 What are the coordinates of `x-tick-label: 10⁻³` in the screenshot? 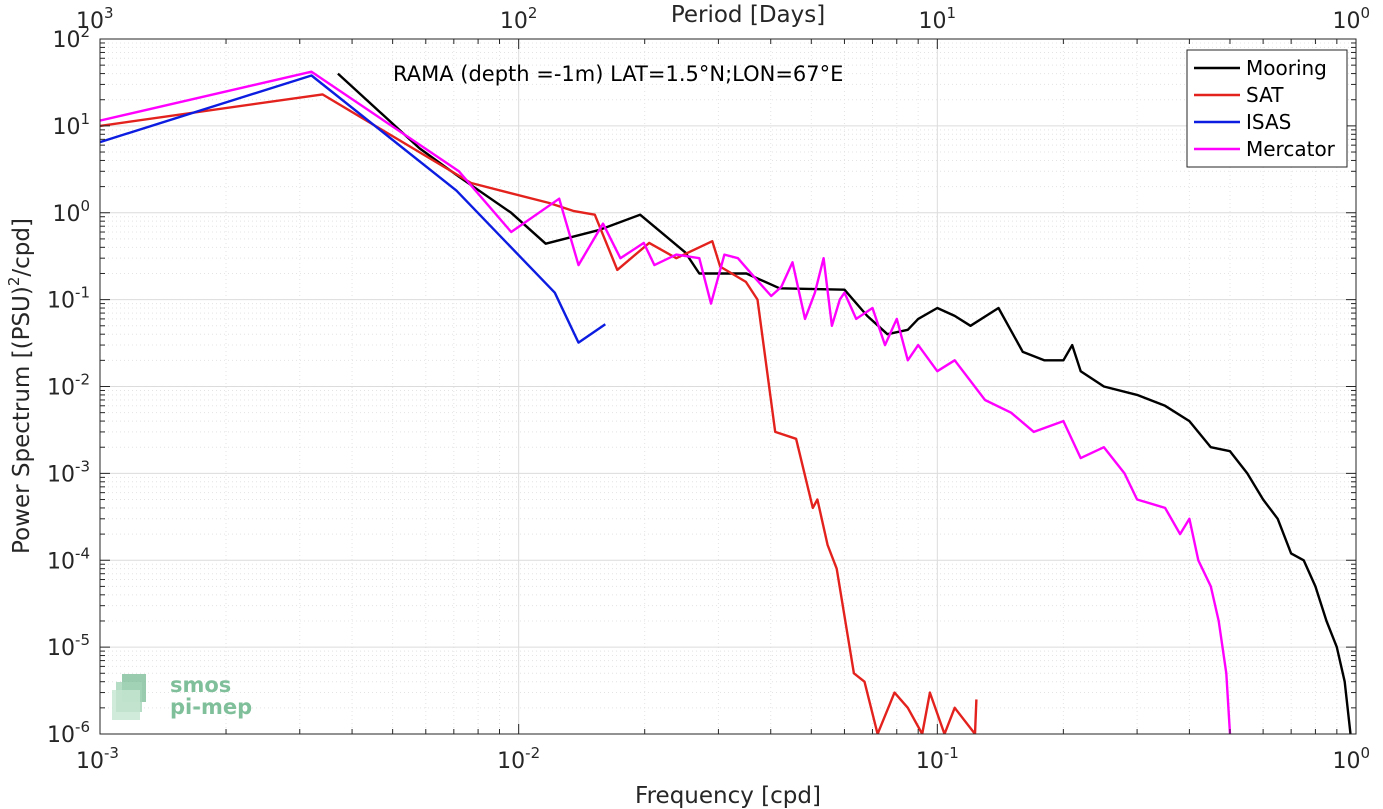 It's located at (97, 759).